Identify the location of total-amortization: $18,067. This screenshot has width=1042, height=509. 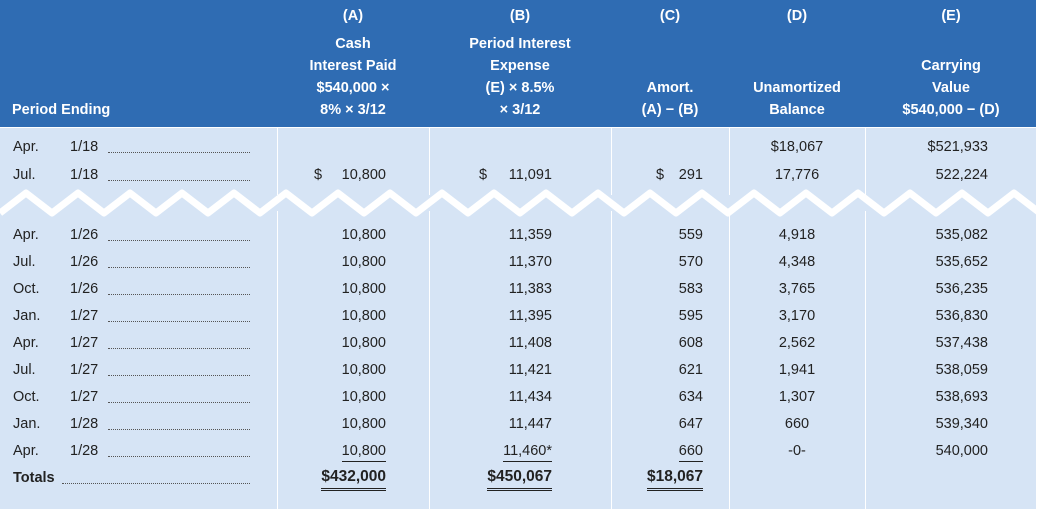
(674, 478).